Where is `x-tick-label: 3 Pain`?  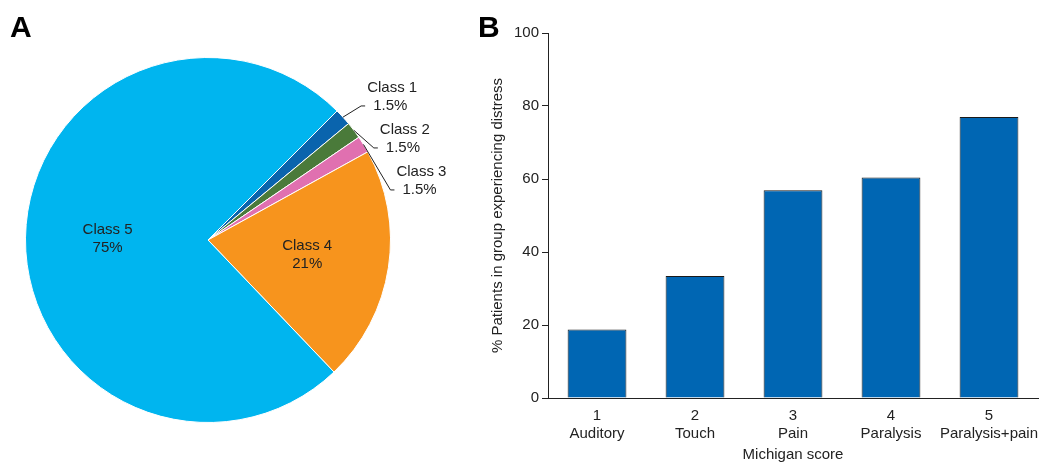
x-tick-label: 3 Pain is located at coordinates (793, 424).